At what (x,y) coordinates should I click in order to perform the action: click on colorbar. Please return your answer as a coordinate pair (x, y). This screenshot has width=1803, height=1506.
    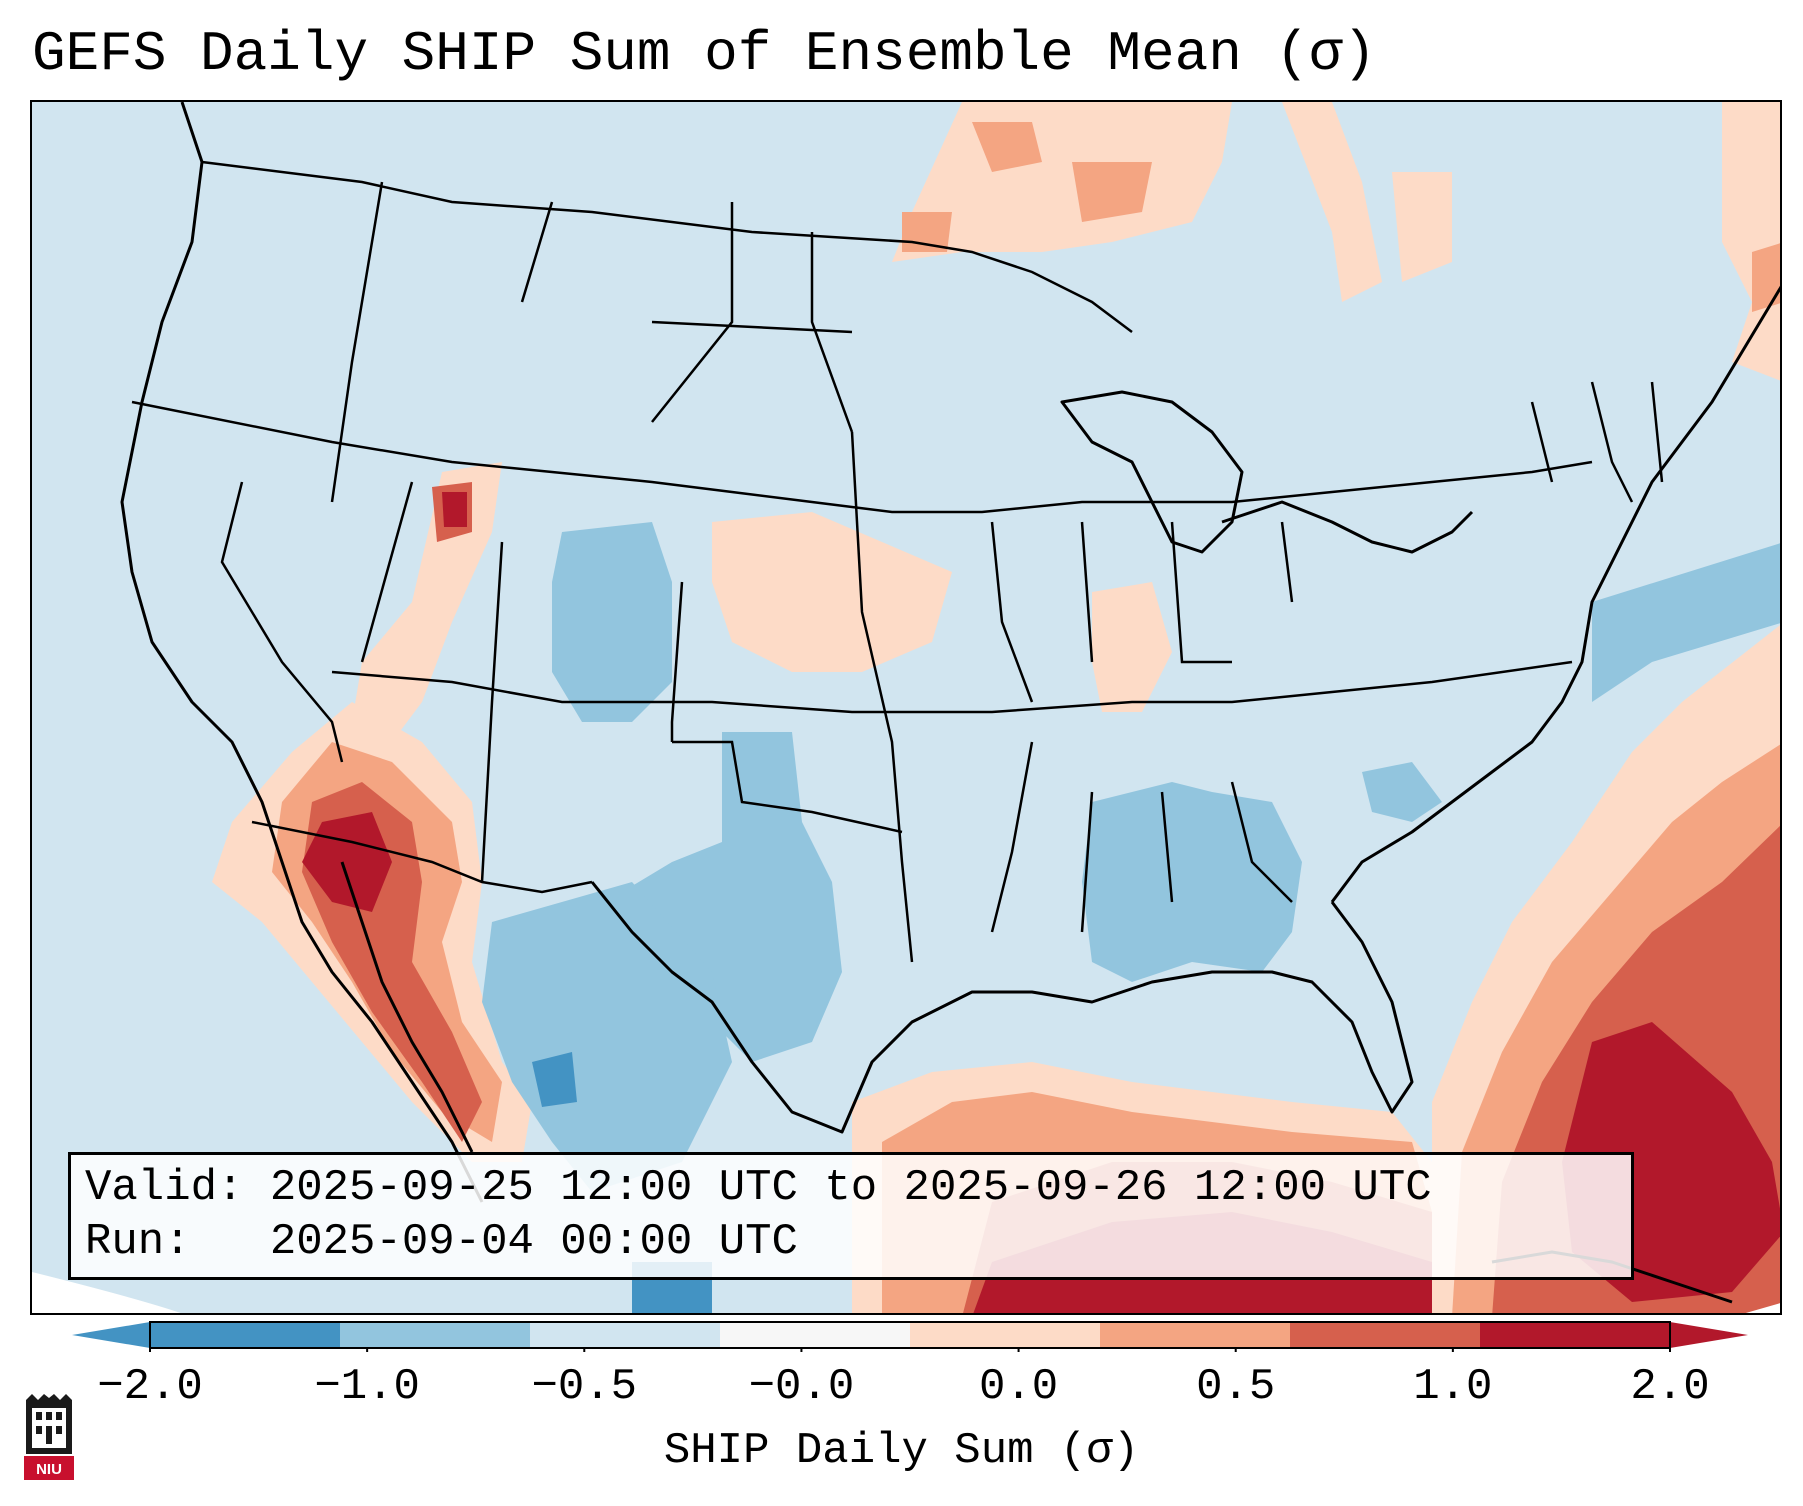
    Looking at the image, I should click on (910, 1336).